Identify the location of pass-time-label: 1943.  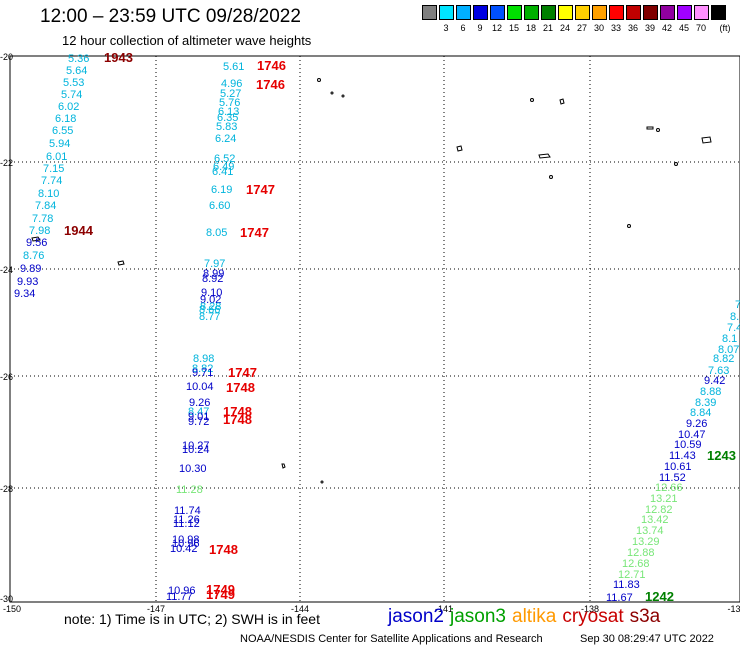
(118, 57).